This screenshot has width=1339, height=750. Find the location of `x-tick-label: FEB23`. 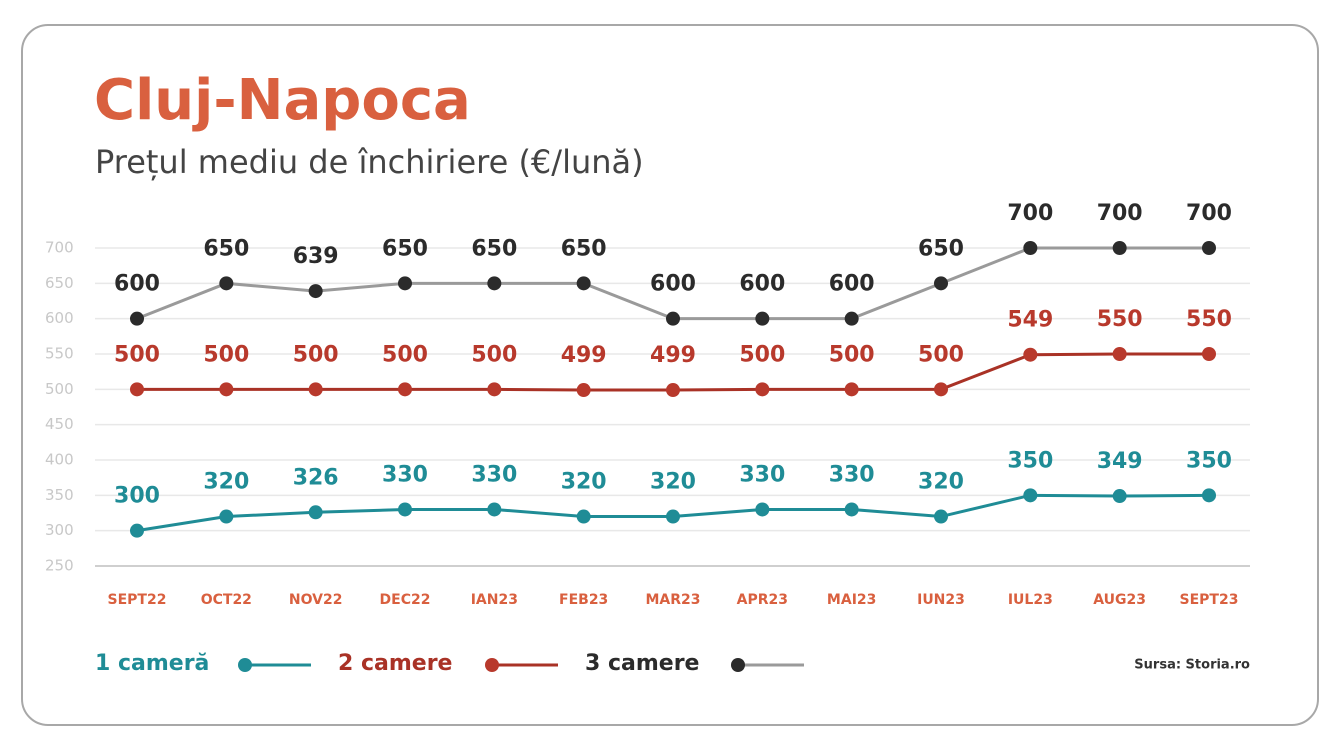

x-tick-label: FEB23 is located at coordinates (583, 600).